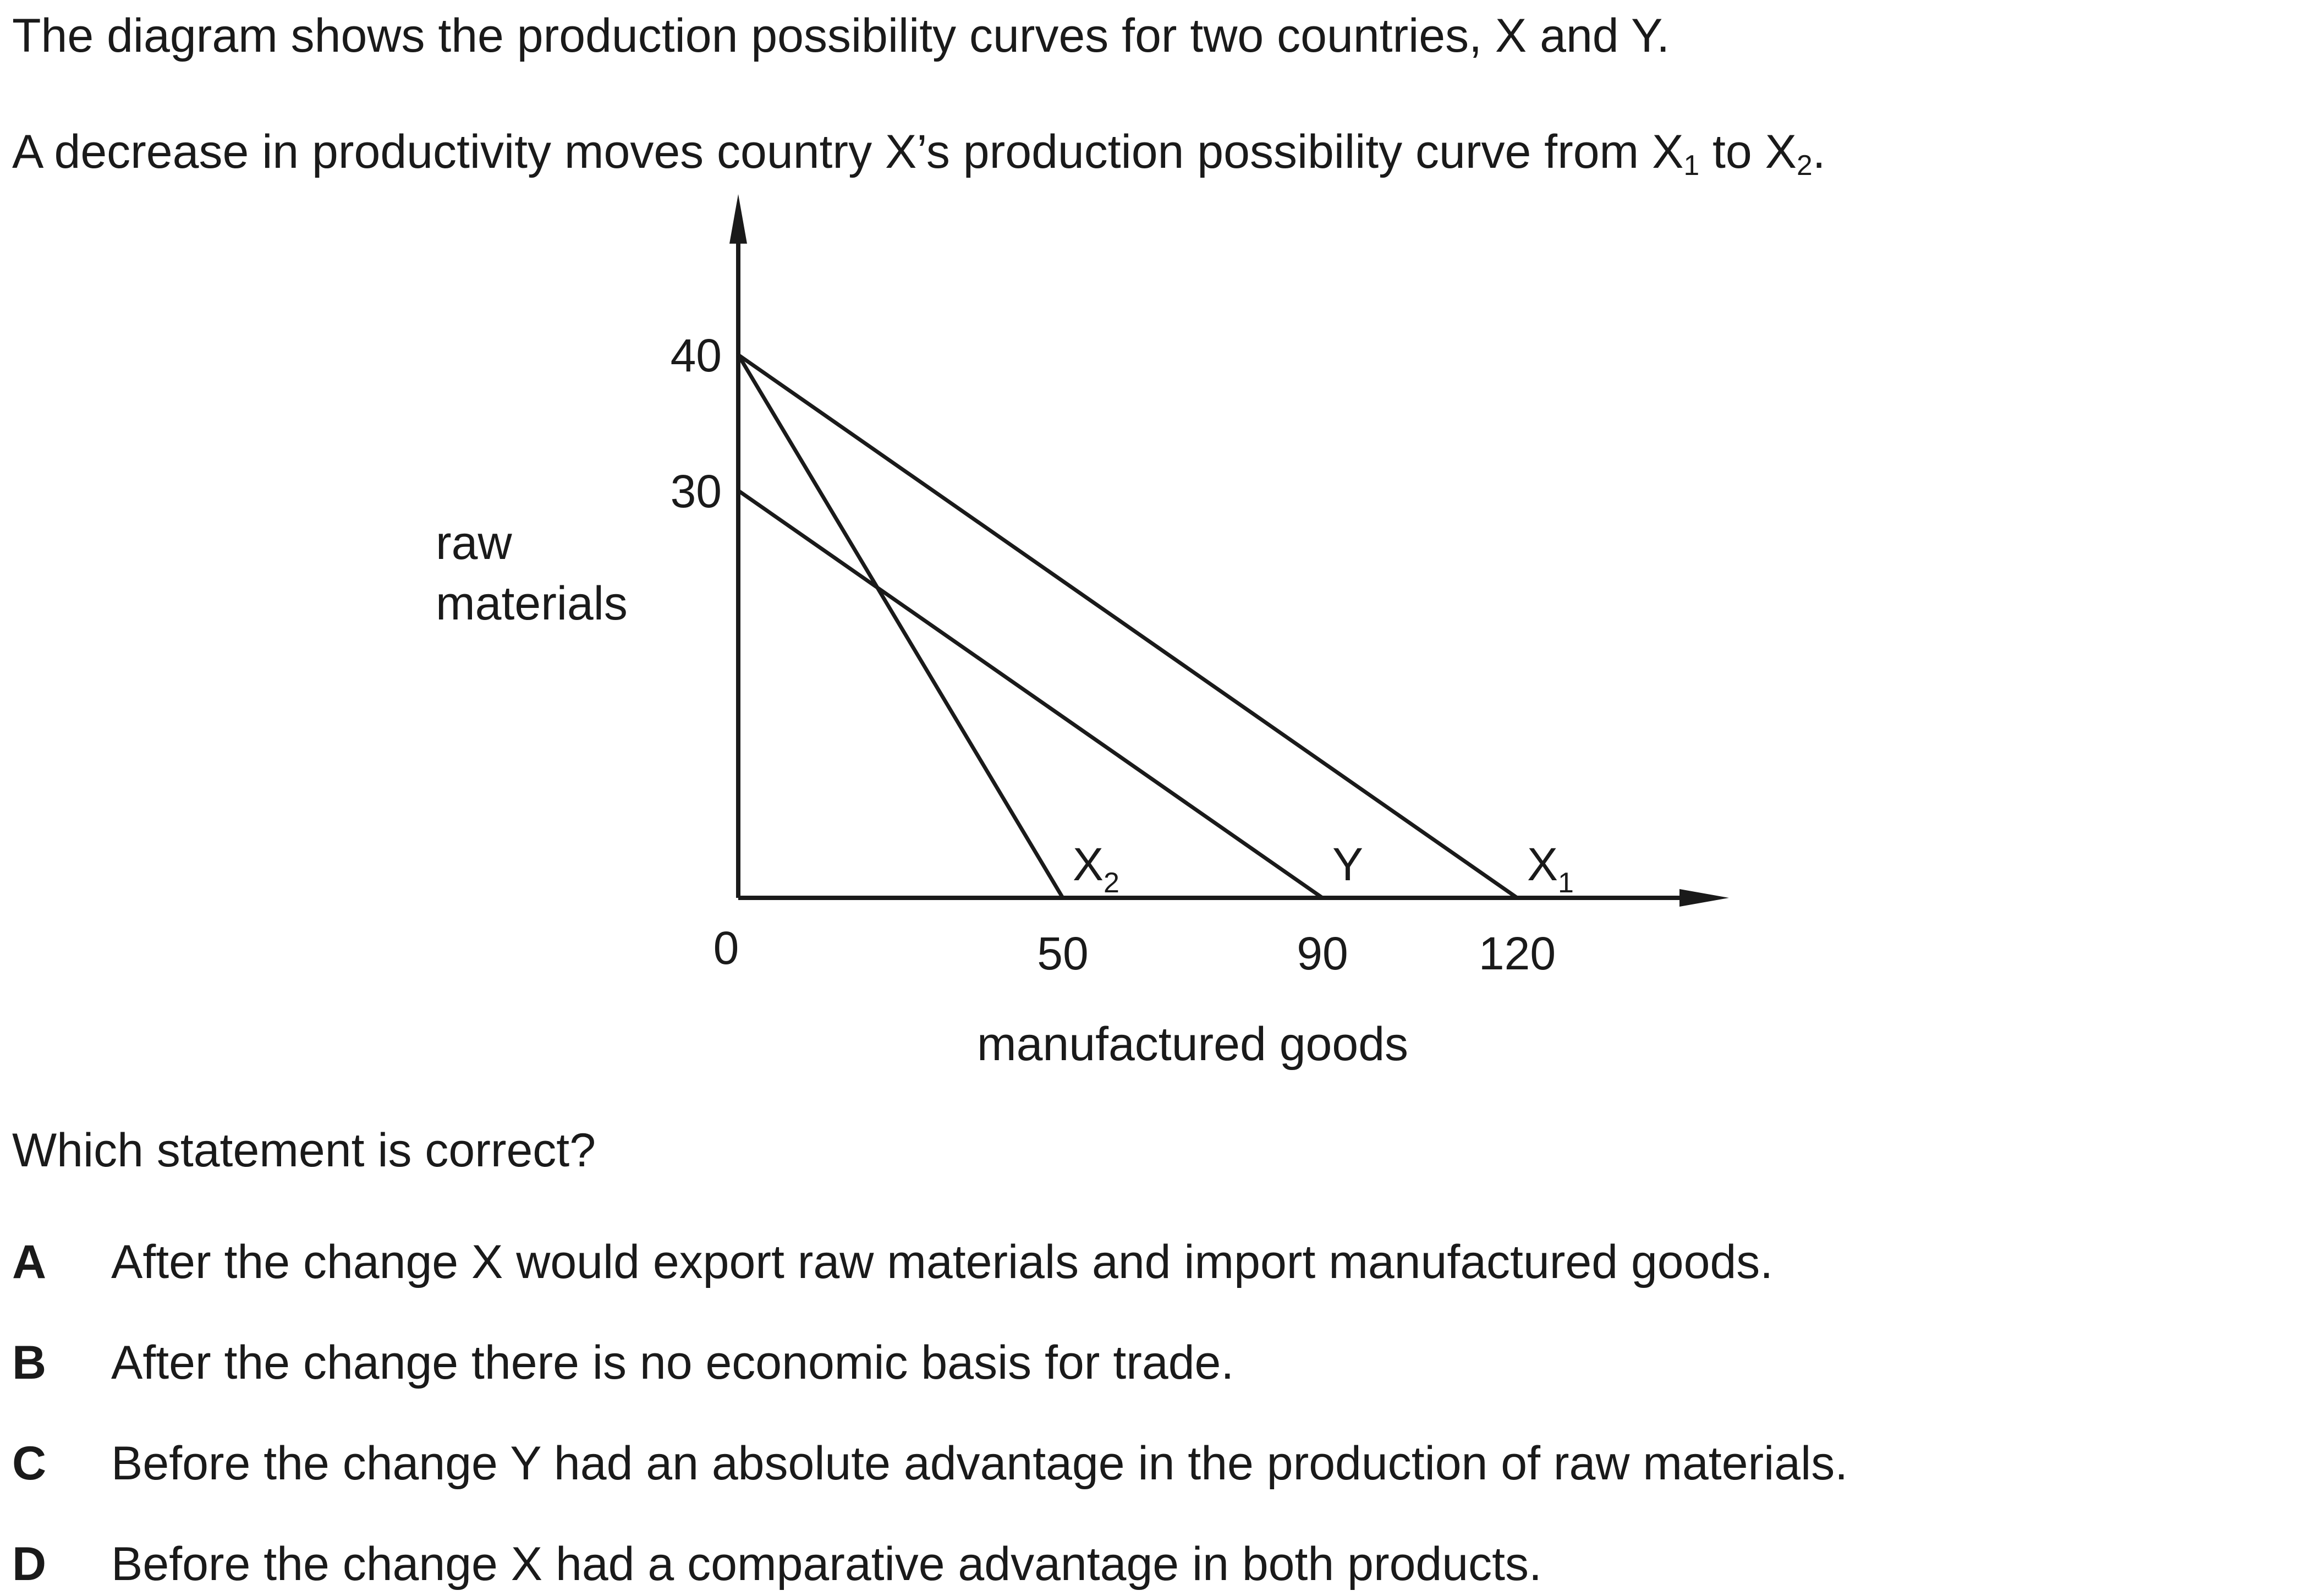 This screenshot has width=2311, height=1596. I want to click on x-tick-label: 50, so click(1062, 953).